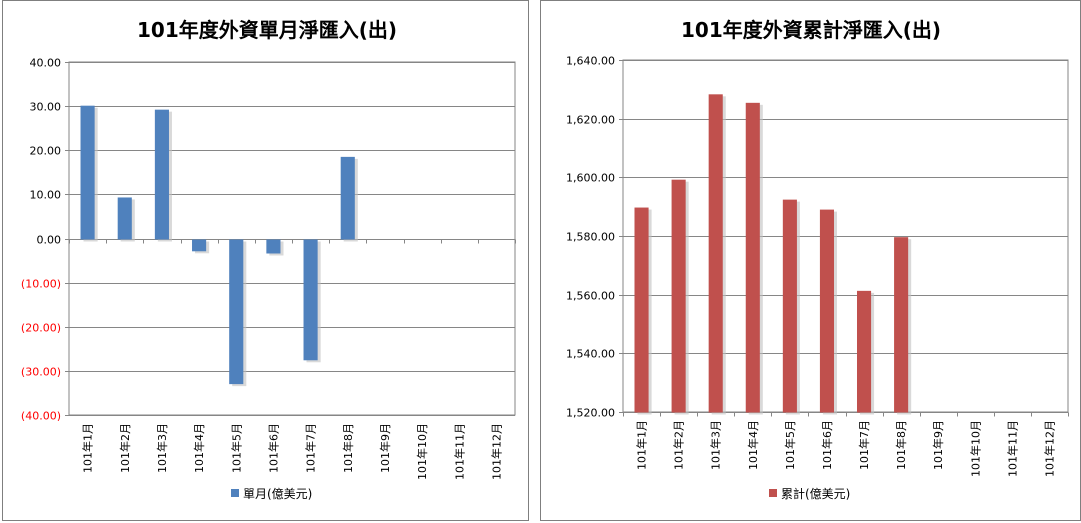 This screenshot has height=523, width=1081. I want to click on y-tick-label: 1,600.00, so click(590, 178).